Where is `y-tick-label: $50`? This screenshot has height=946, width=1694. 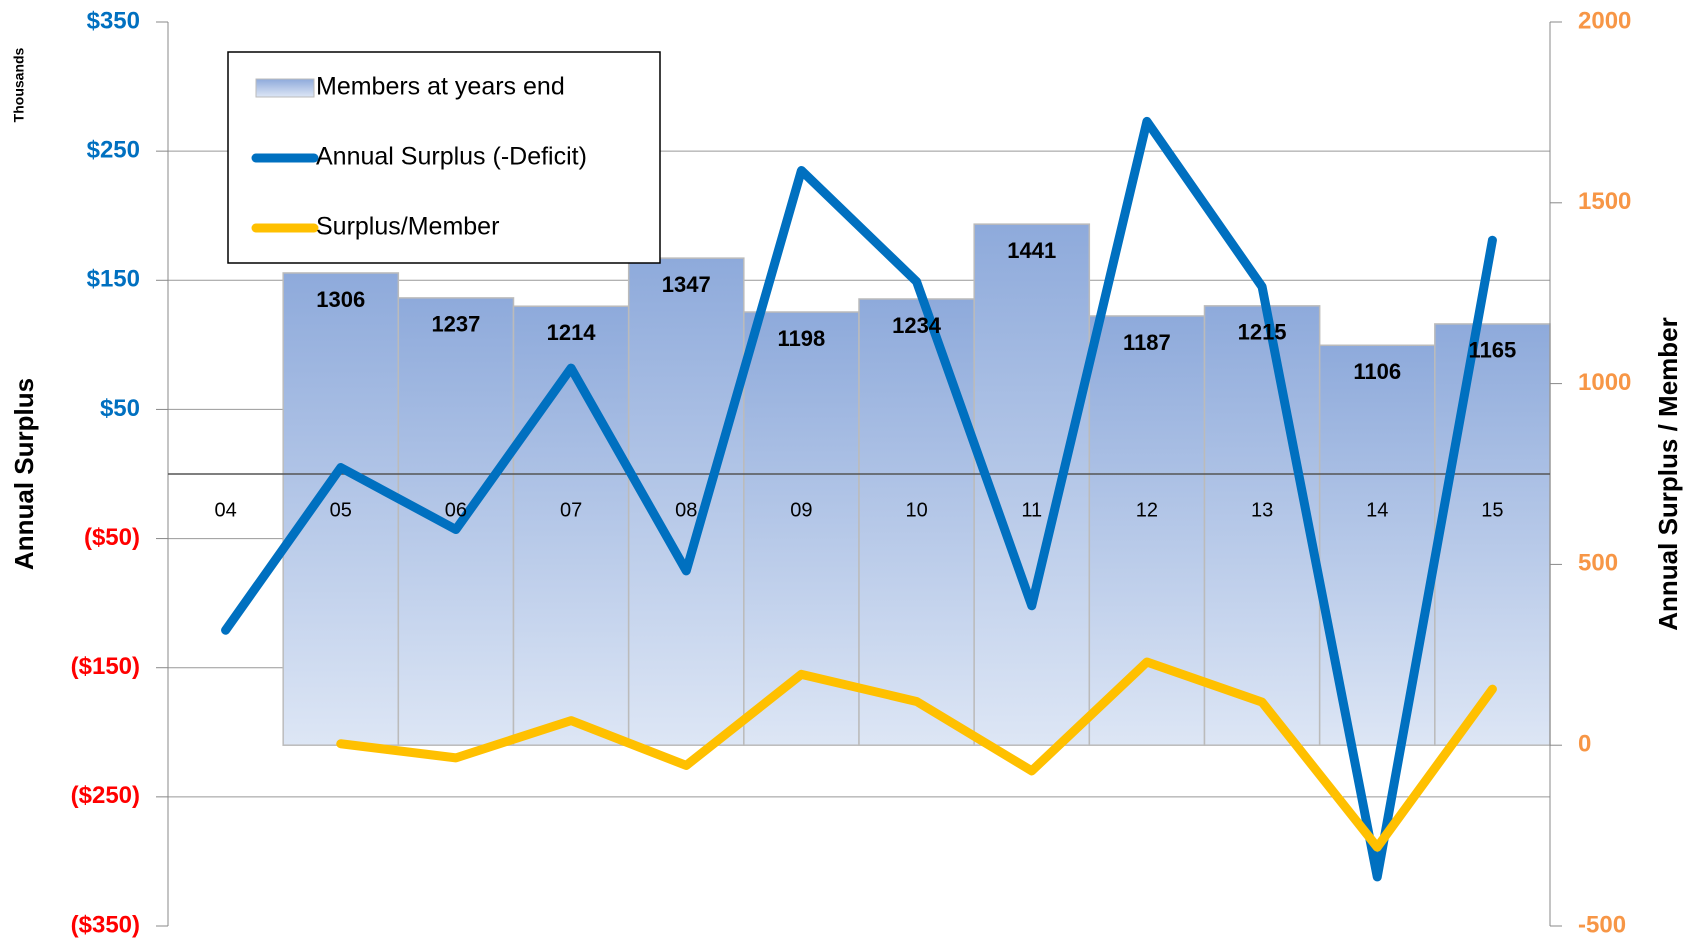 y-tick-label: $50 is located at coordinates (120, 408).